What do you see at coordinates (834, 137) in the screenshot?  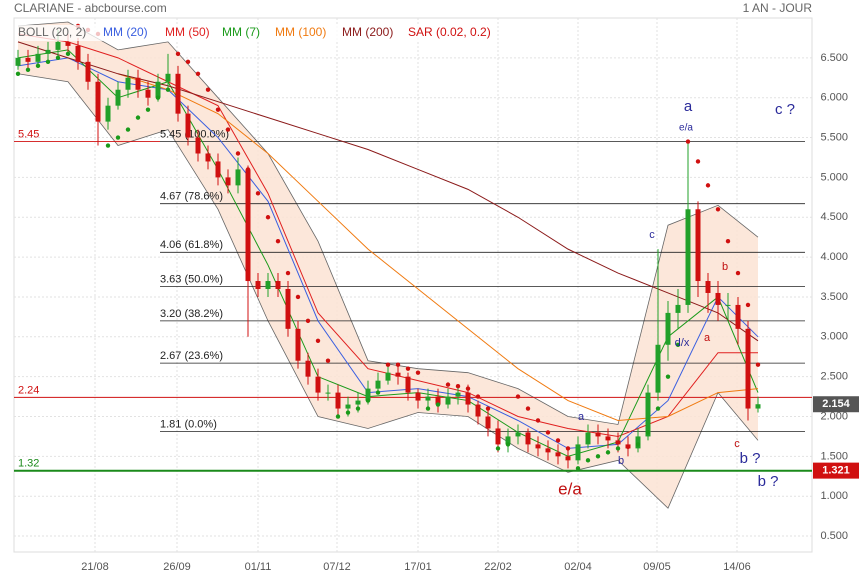 I see `y-tick-label: 5.500` at bounding box center [834, 137].